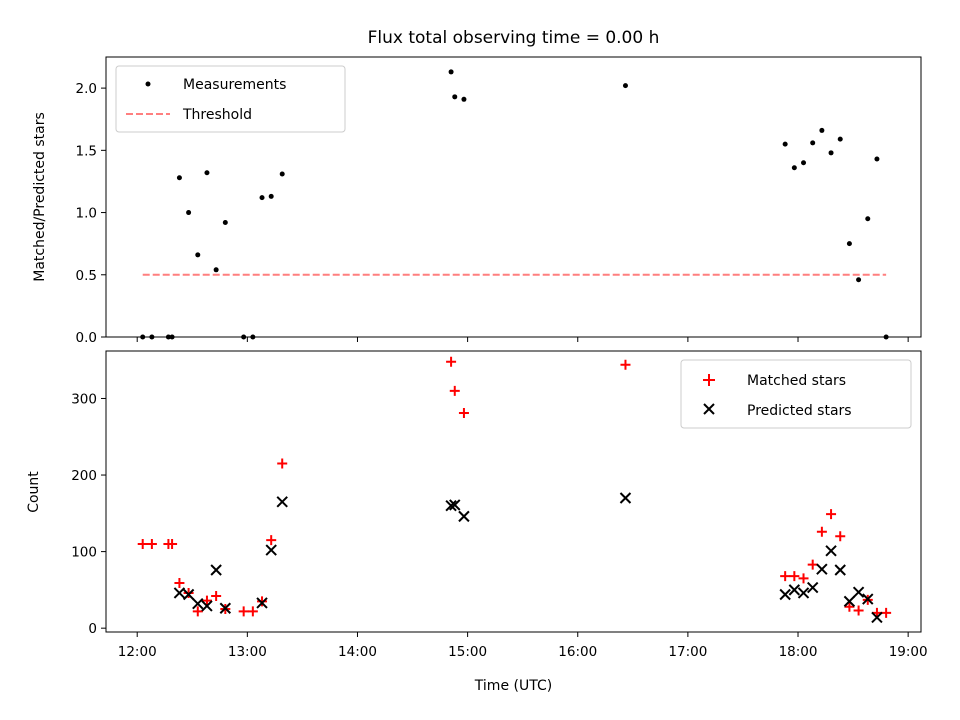 This screenshot has width=960, height=720. What do you see at coordinates (86, 214) in the screenshot?
I see `y-tick-label: 1.0` at bounding box center [86, 214].